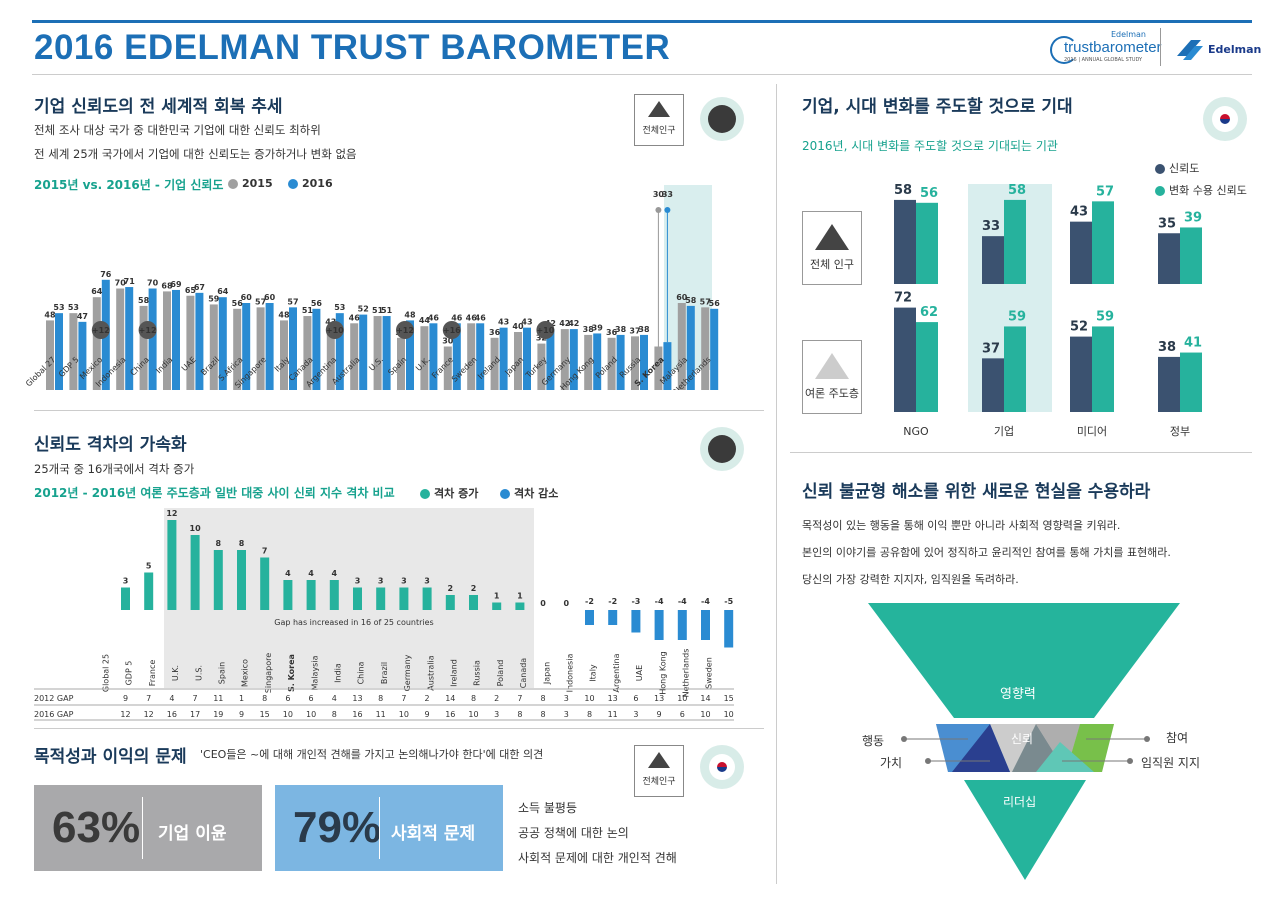 This screenshot has height=904, width=1280. What do you see at coordinates (317, 183) in the screenshot?
I see `legend-2016-label: 2016` at bounding box center [317, 183].